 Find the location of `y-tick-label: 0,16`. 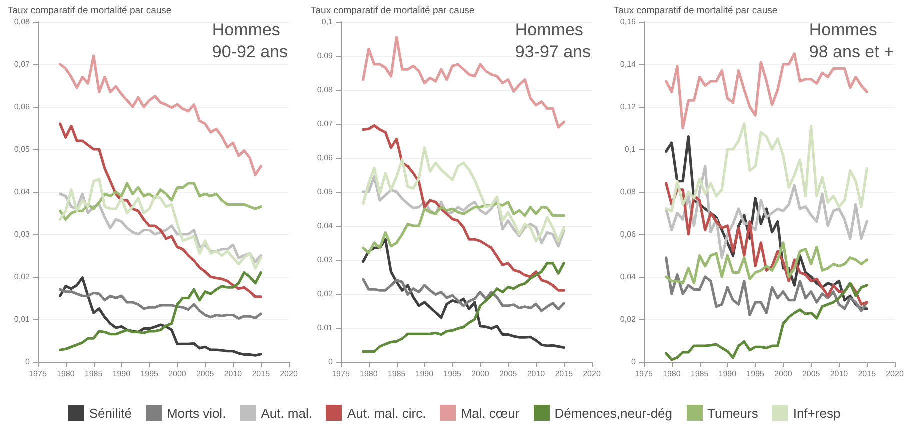

y-tick-label: 0,16 is located at coordinates (628, 22).